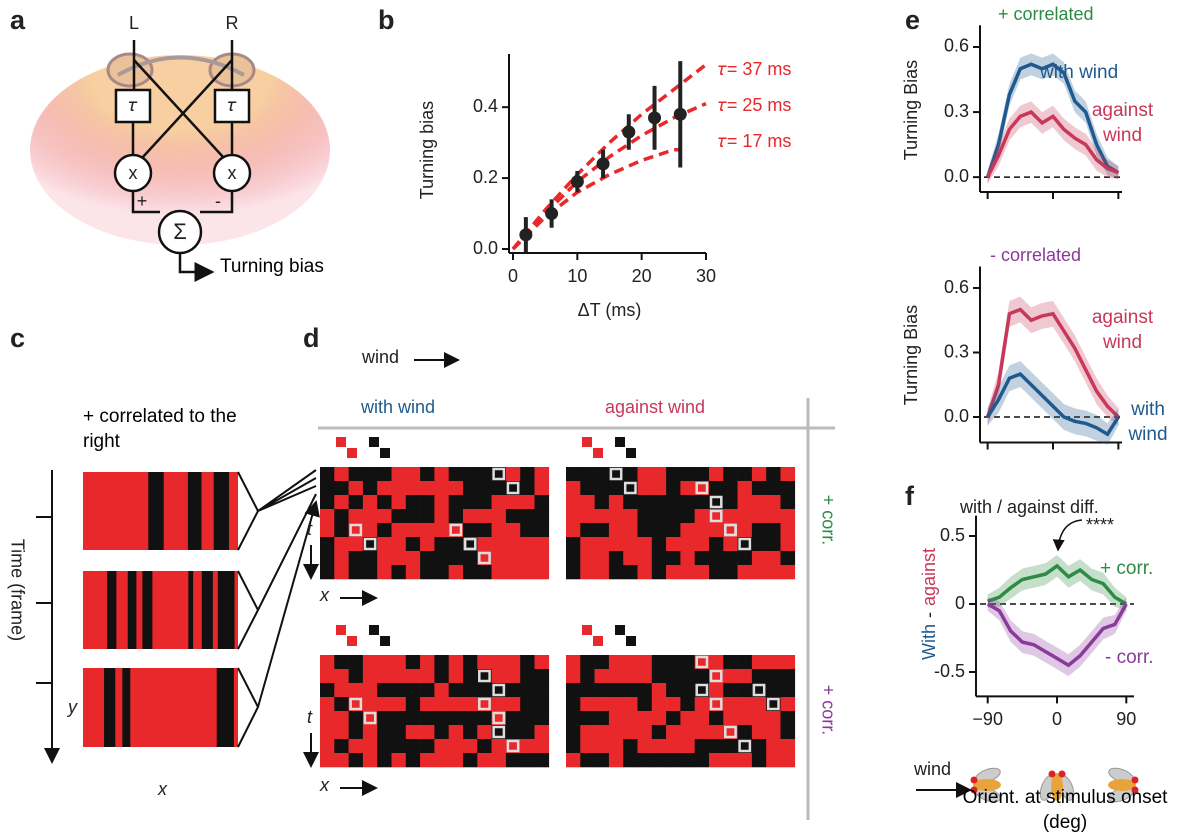 The image size is (1200, 838). Describe the element at coordinates (142, 201) in the screenshot. I see `label: +` at that location.